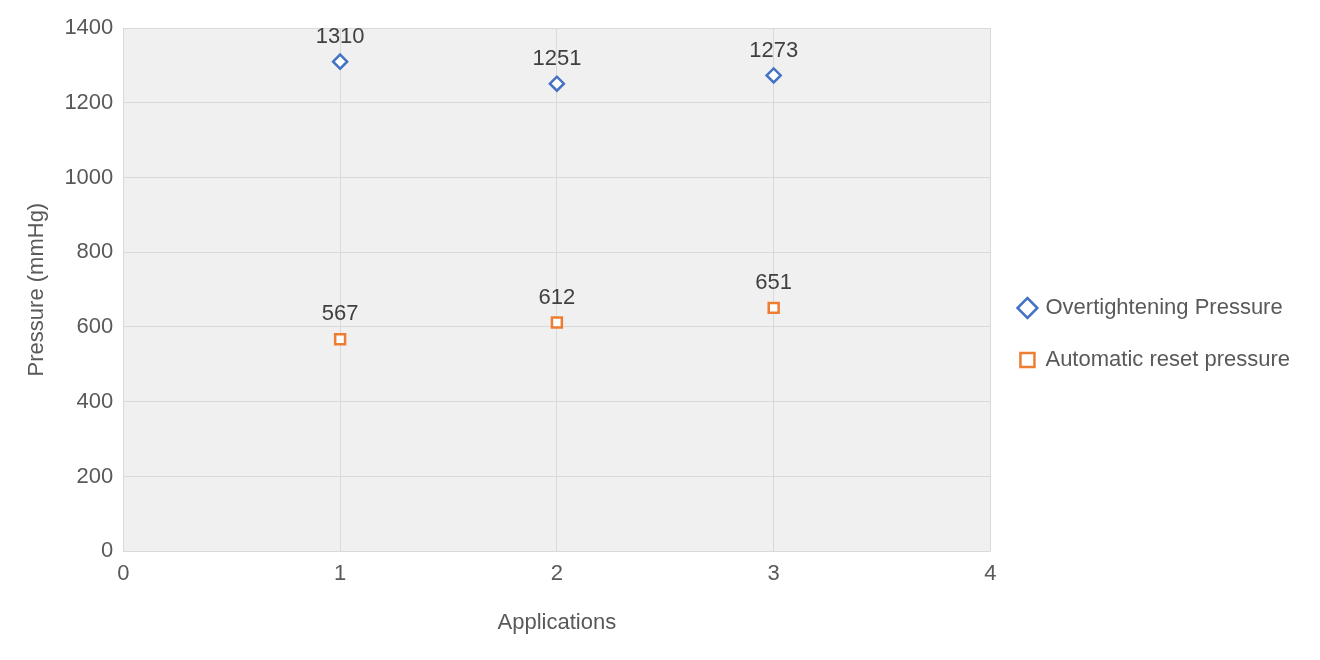  I want to click on legend-label: Overtightening Pressure, so click(1164, 307).